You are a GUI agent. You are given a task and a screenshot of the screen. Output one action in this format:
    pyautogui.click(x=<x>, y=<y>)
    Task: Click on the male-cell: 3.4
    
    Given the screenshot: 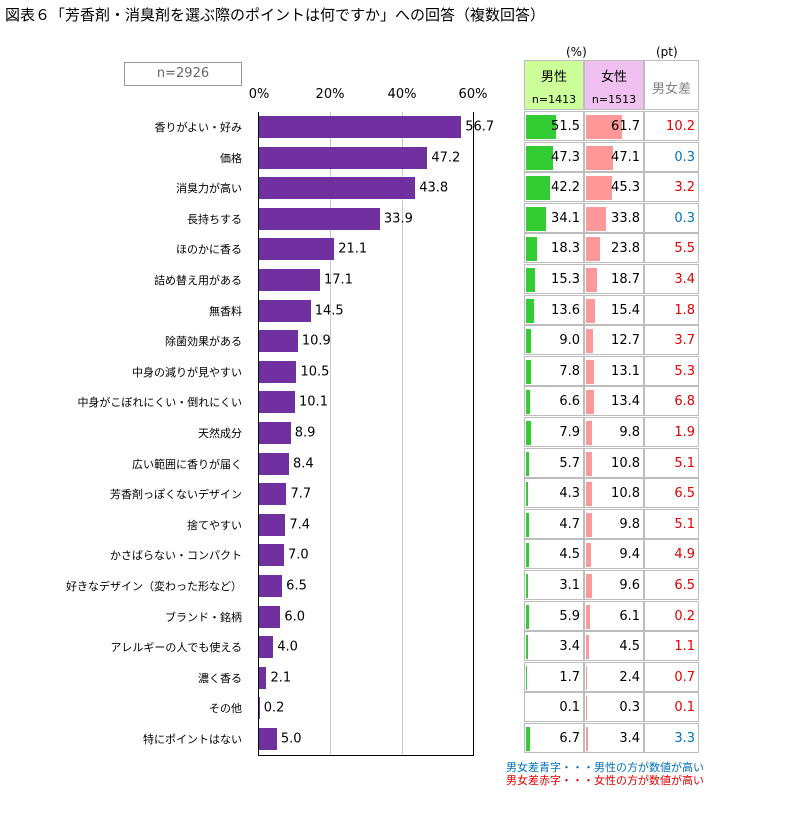 What is the action you would take?
    pyautogui.click(x=554, y=646)
    